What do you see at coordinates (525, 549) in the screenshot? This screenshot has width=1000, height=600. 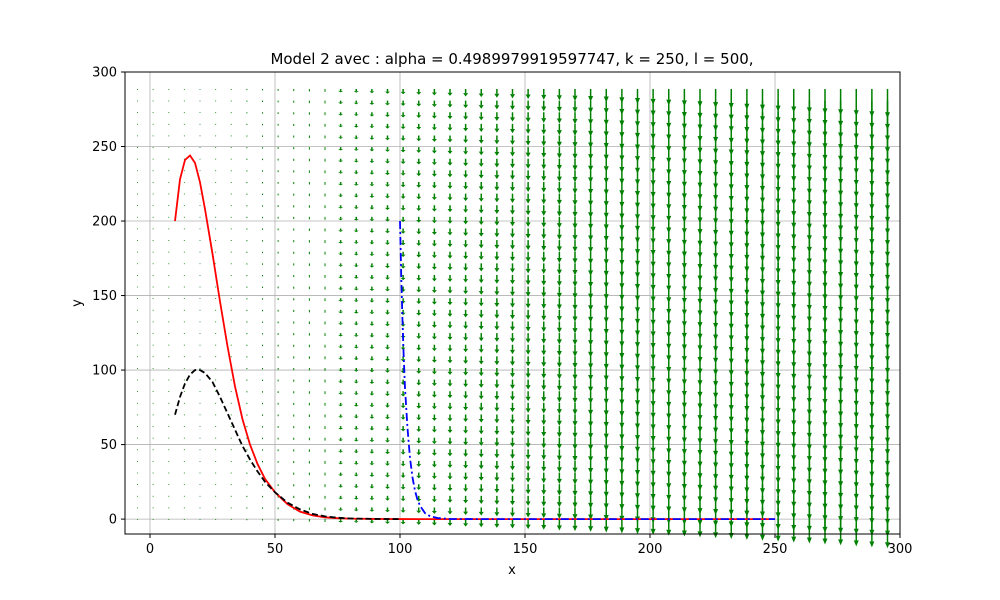 I see `x-tick-label-3: 150` at bounding box center [525, 549].